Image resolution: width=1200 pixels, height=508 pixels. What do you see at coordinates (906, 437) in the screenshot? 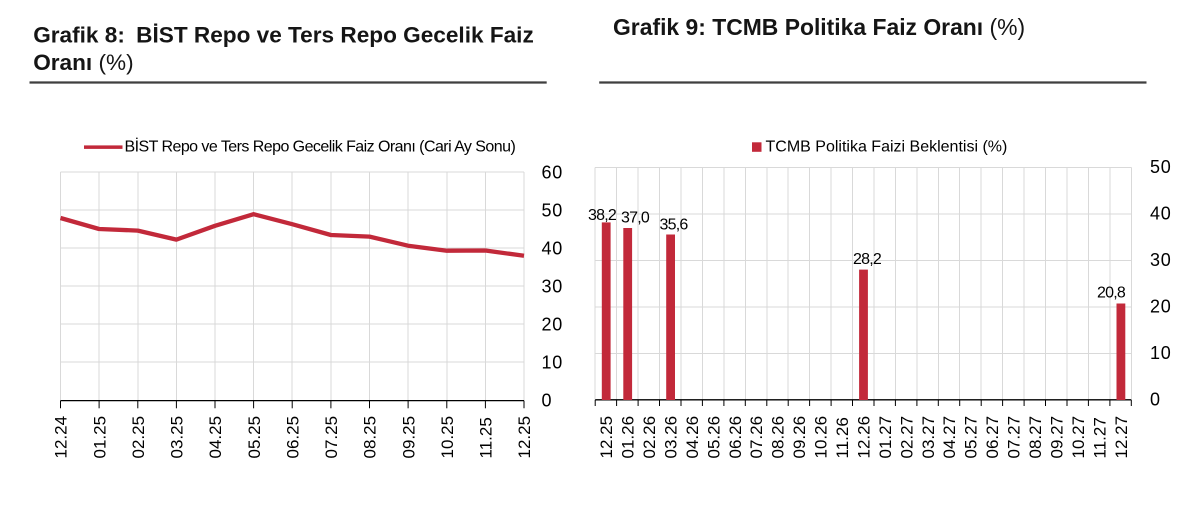
I see `svg-text: 02.27` at bounding box center [906, 437].